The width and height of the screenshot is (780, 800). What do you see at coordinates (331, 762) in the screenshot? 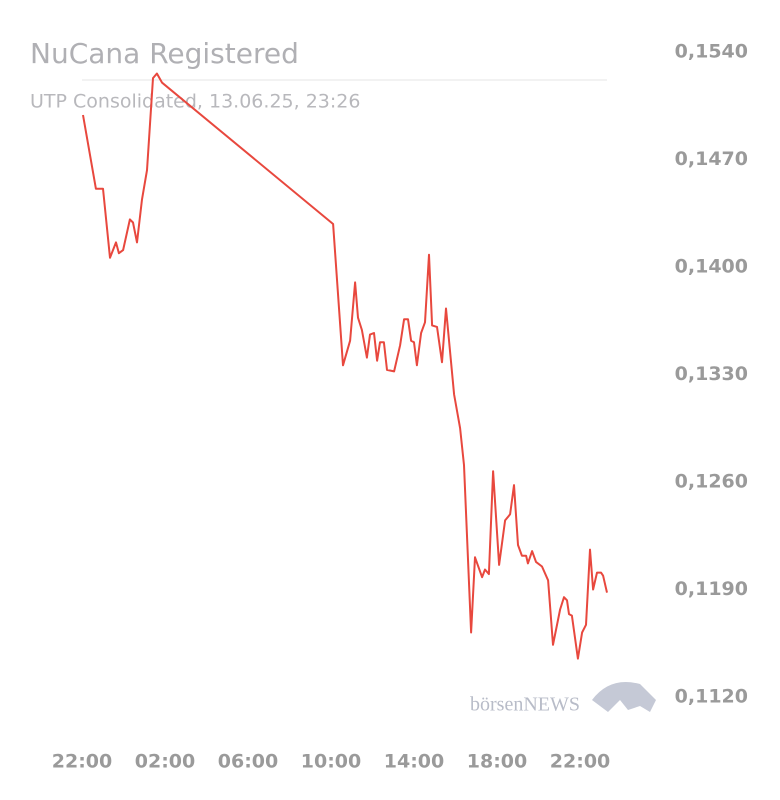
I see `x-tick-label: 10:00` at bounding box center [331, 762].